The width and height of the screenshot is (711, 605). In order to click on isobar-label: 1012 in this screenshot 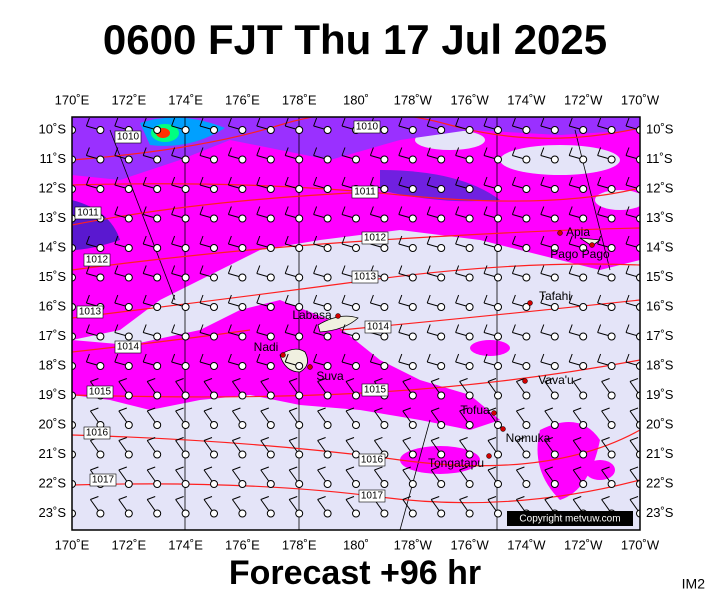, I will do `click(97, 260)`.